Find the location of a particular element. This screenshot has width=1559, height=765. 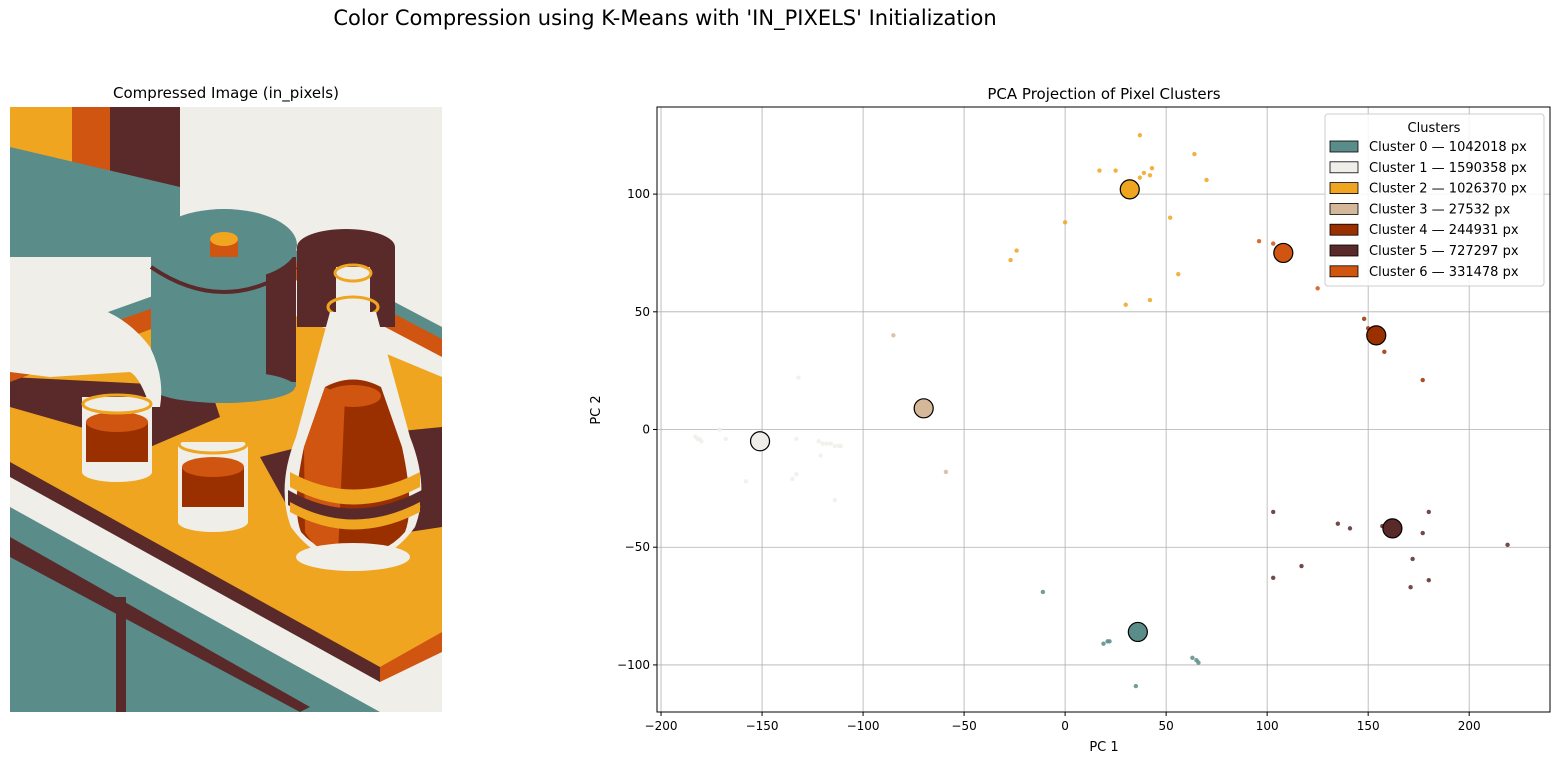

chart-title: PCA Projection of Pixel Clusters is located at coordinates (1103, 94).